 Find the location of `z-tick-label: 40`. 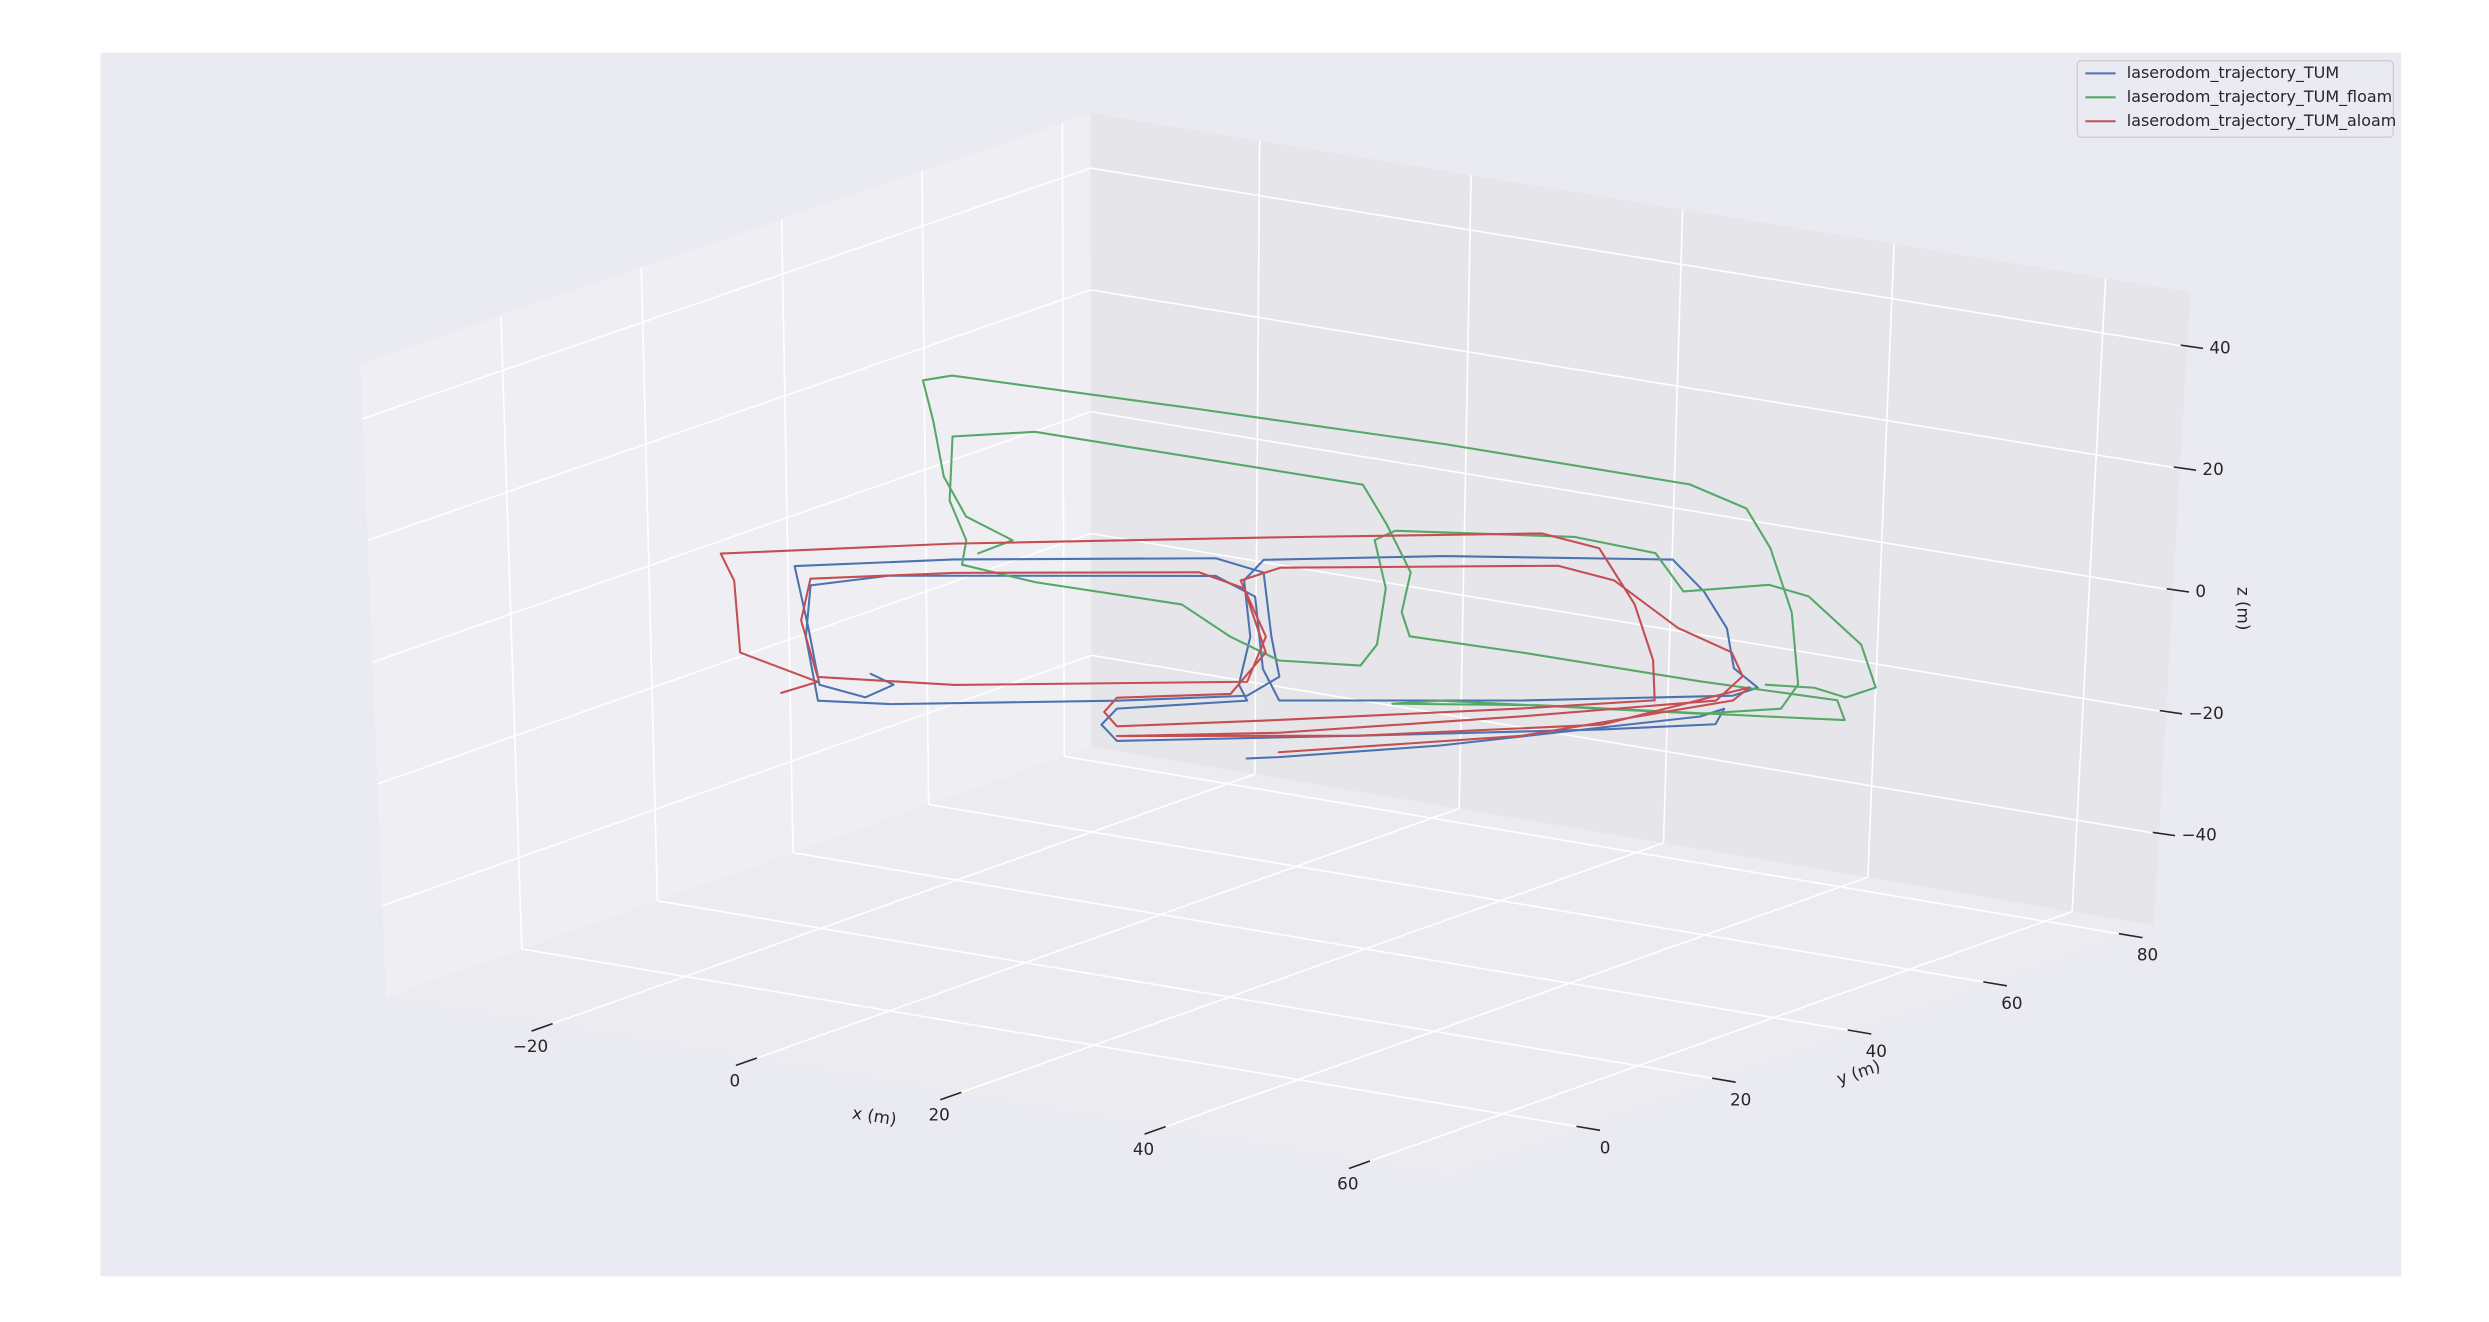

z-tick-label: 40 is located at coordinates (2219, 347).